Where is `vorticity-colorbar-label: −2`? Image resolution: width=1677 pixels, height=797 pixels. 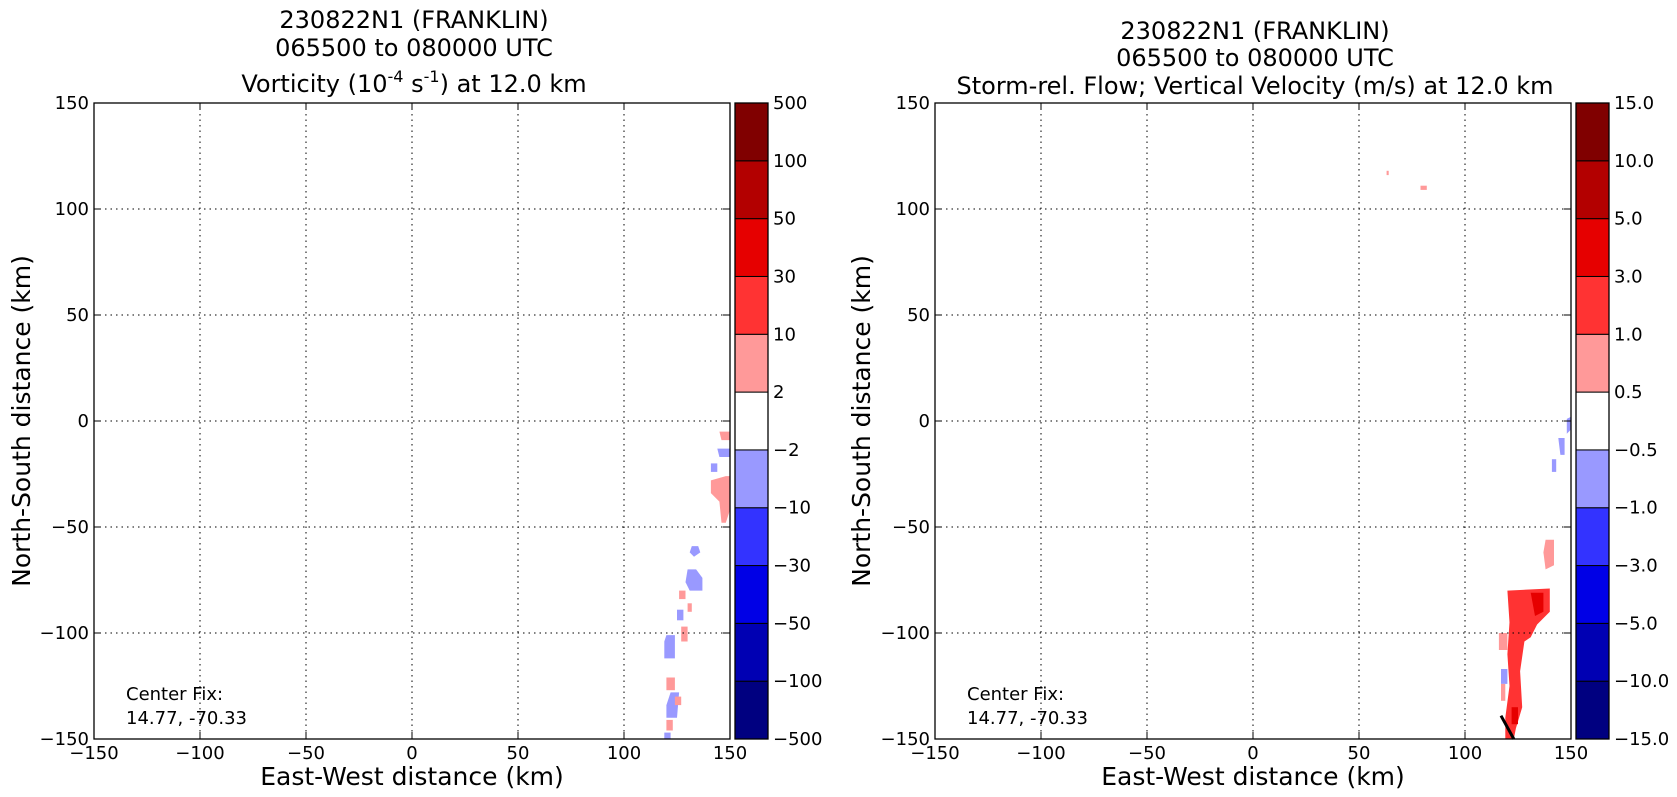
vorticity-colorbar-label: −2 is located at coordinates (786, 450).